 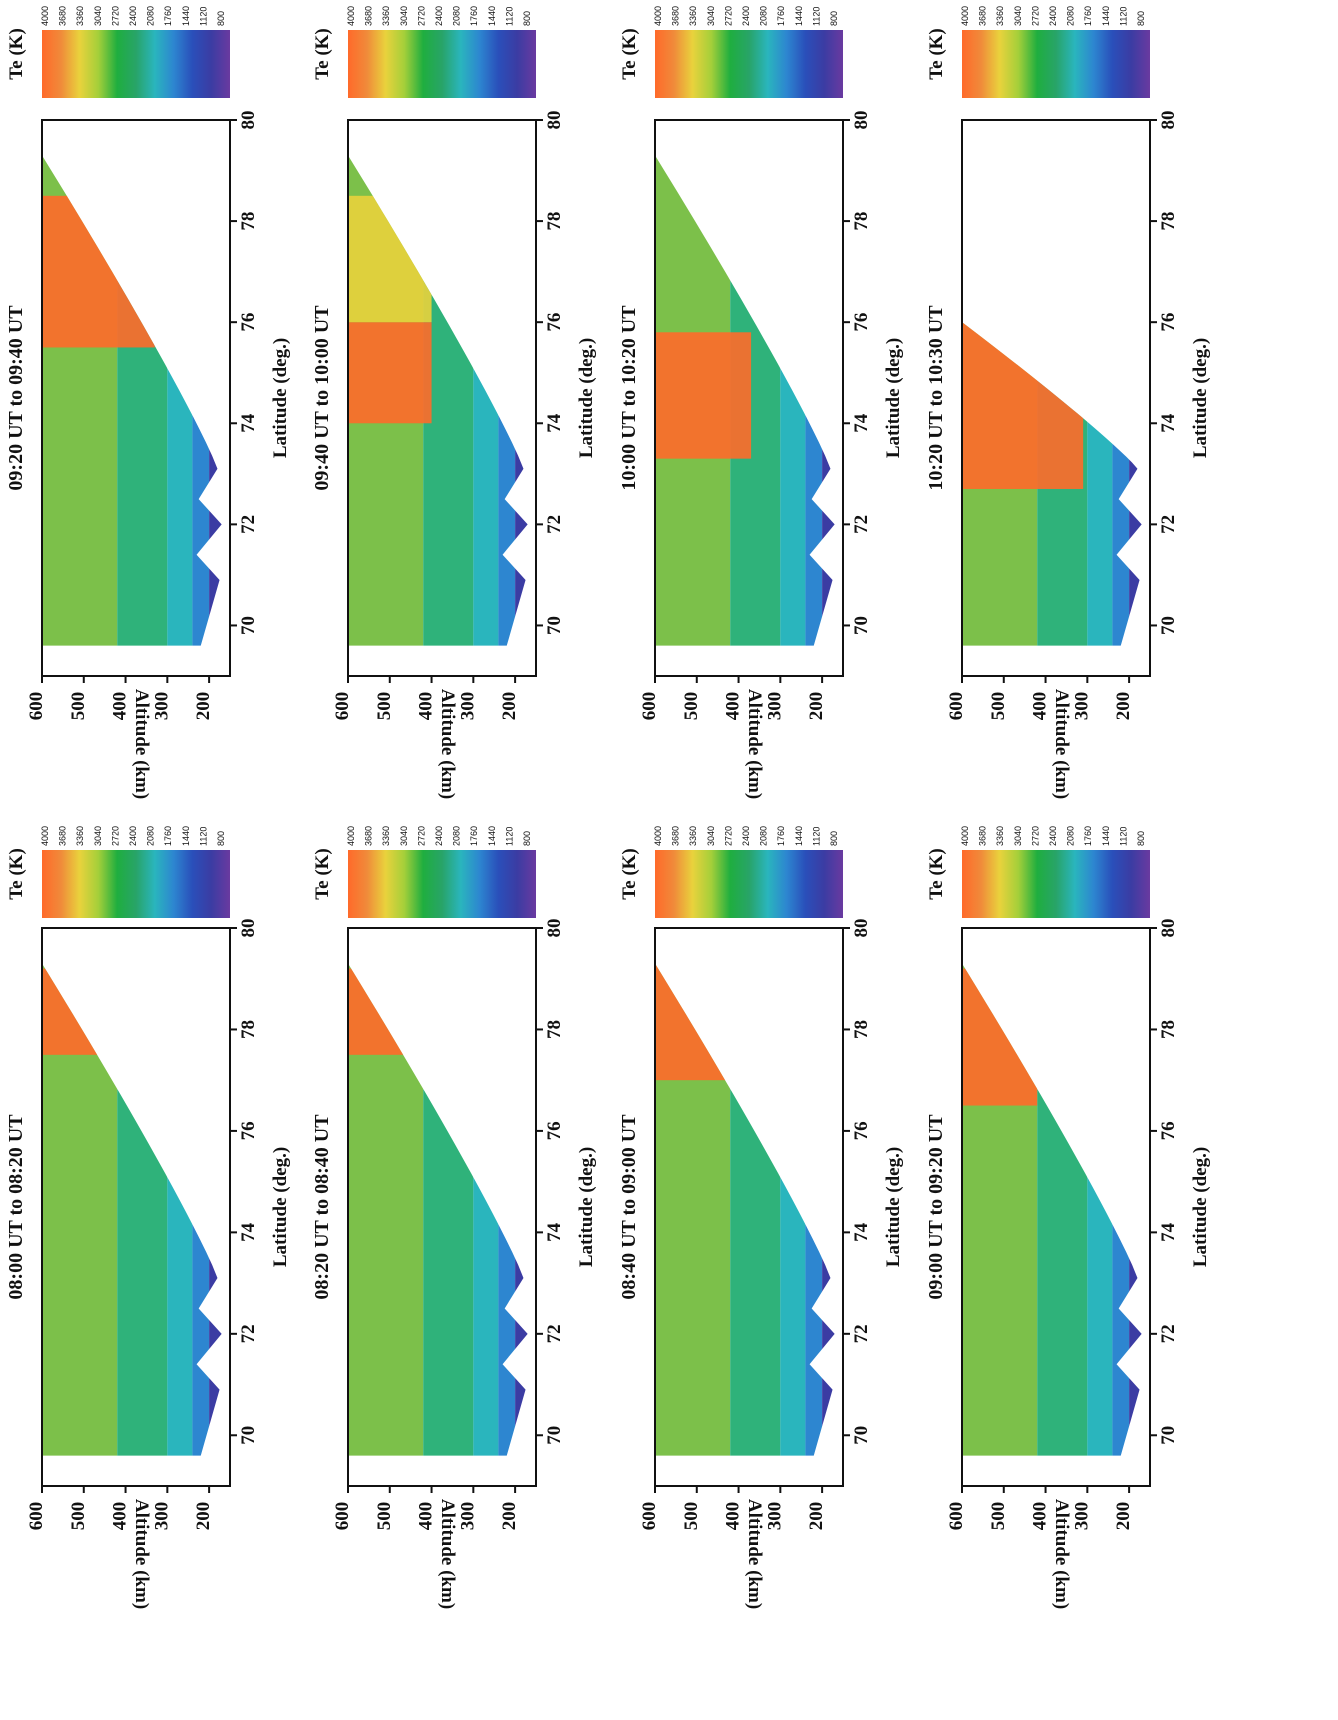 I want to click on panel-title: 10:00 UT to 10:20 UT, so click(x=629, y=398).